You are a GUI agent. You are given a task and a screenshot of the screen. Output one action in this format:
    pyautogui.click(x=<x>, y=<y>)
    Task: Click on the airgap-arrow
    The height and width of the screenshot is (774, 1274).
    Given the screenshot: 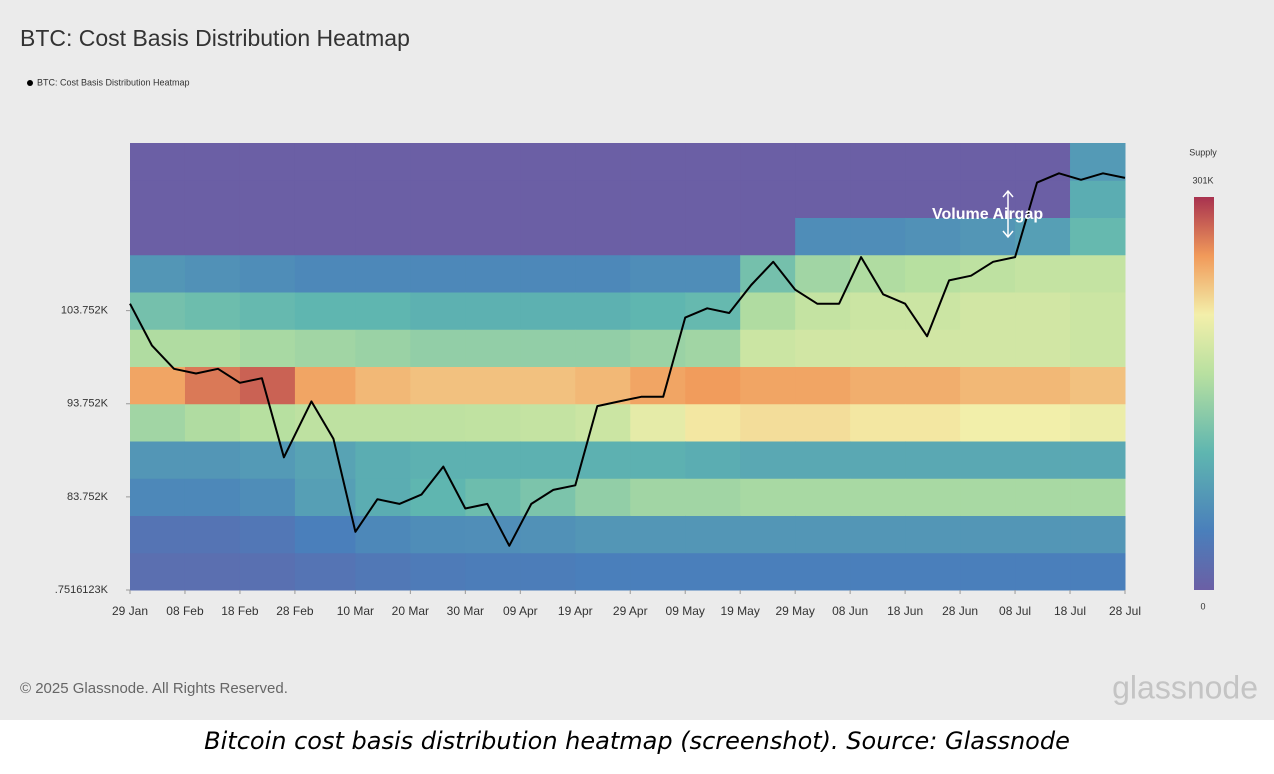 What is the action you would take?
    pyautogui.click(x=1008, y=214)
    